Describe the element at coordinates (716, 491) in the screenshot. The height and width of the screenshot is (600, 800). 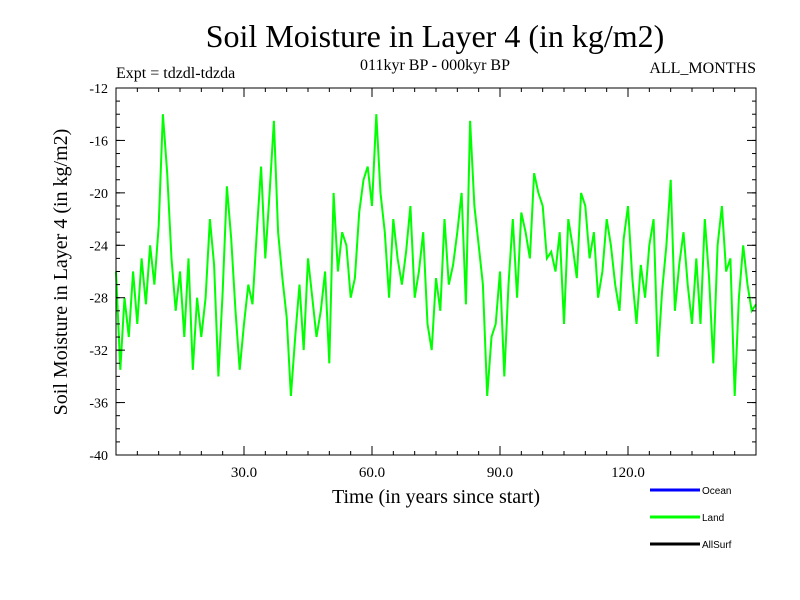
I see `legend-label-ocean: Ocean` at that location.